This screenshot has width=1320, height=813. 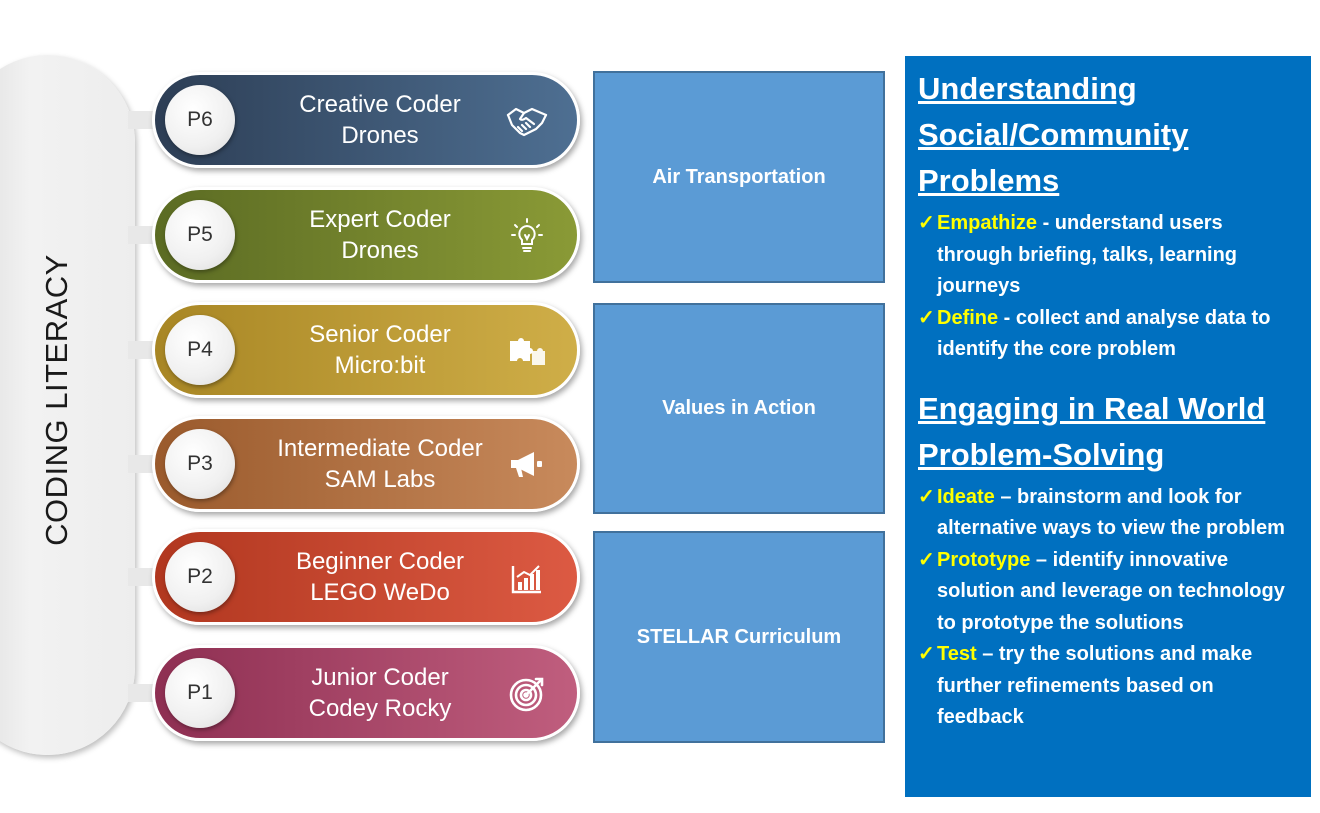 What do you see at coordinates (200, 120) in the screenshot?
I see `level-badge: P6` at bounding box center [200, 120].